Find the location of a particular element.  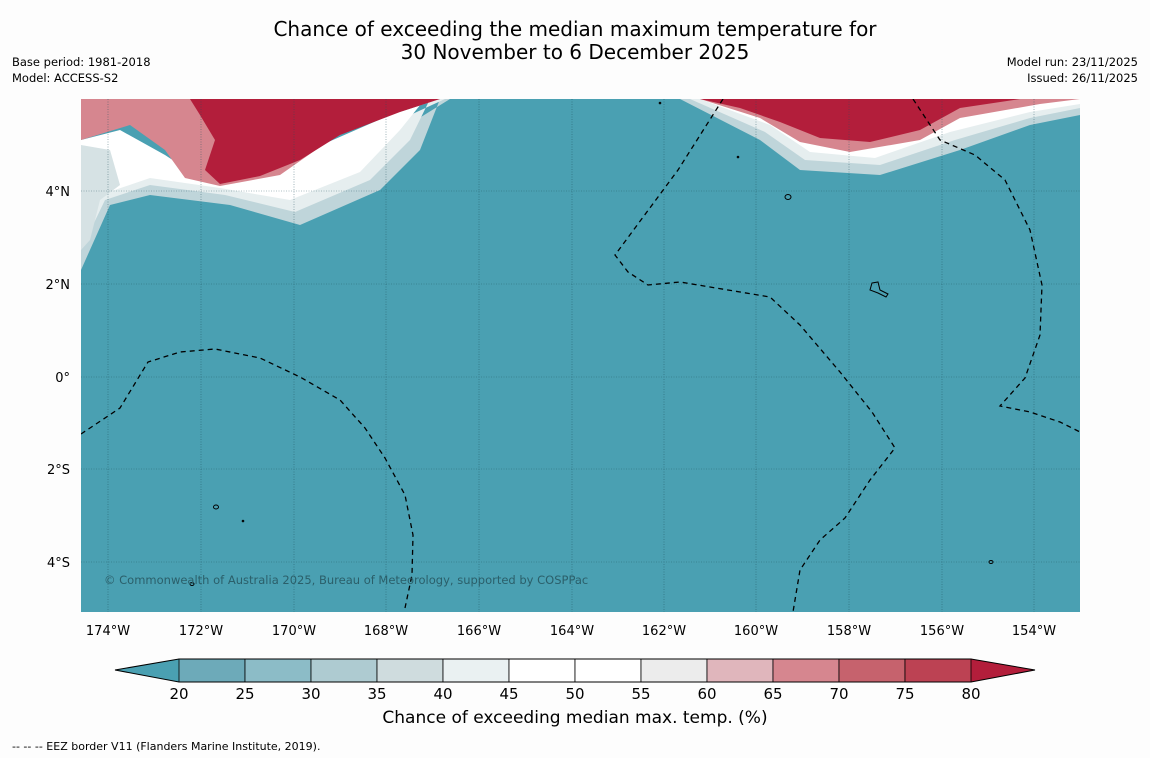

longitude-label: 162°W is located at coordinates (664, 631).